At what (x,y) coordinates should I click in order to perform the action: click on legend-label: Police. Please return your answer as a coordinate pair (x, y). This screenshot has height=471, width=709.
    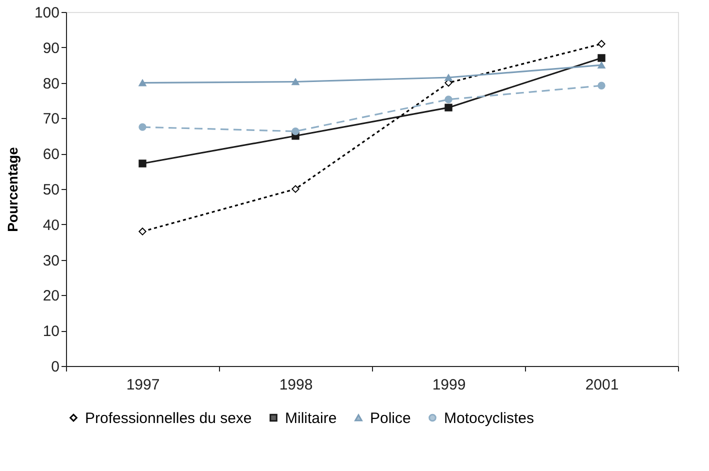
    Looking at the image, I should click on (390, 418).